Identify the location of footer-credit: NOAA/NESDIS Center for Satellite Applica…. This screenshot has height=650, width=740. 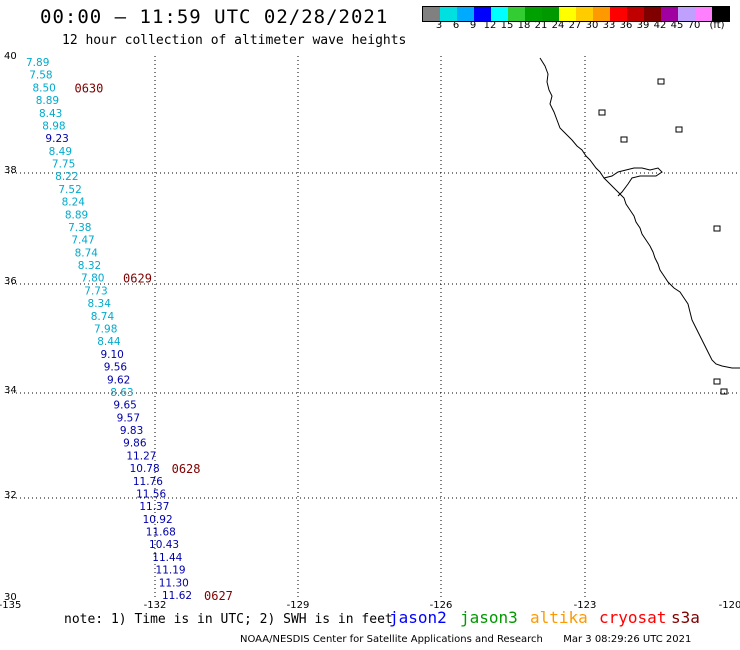
(465, 639).